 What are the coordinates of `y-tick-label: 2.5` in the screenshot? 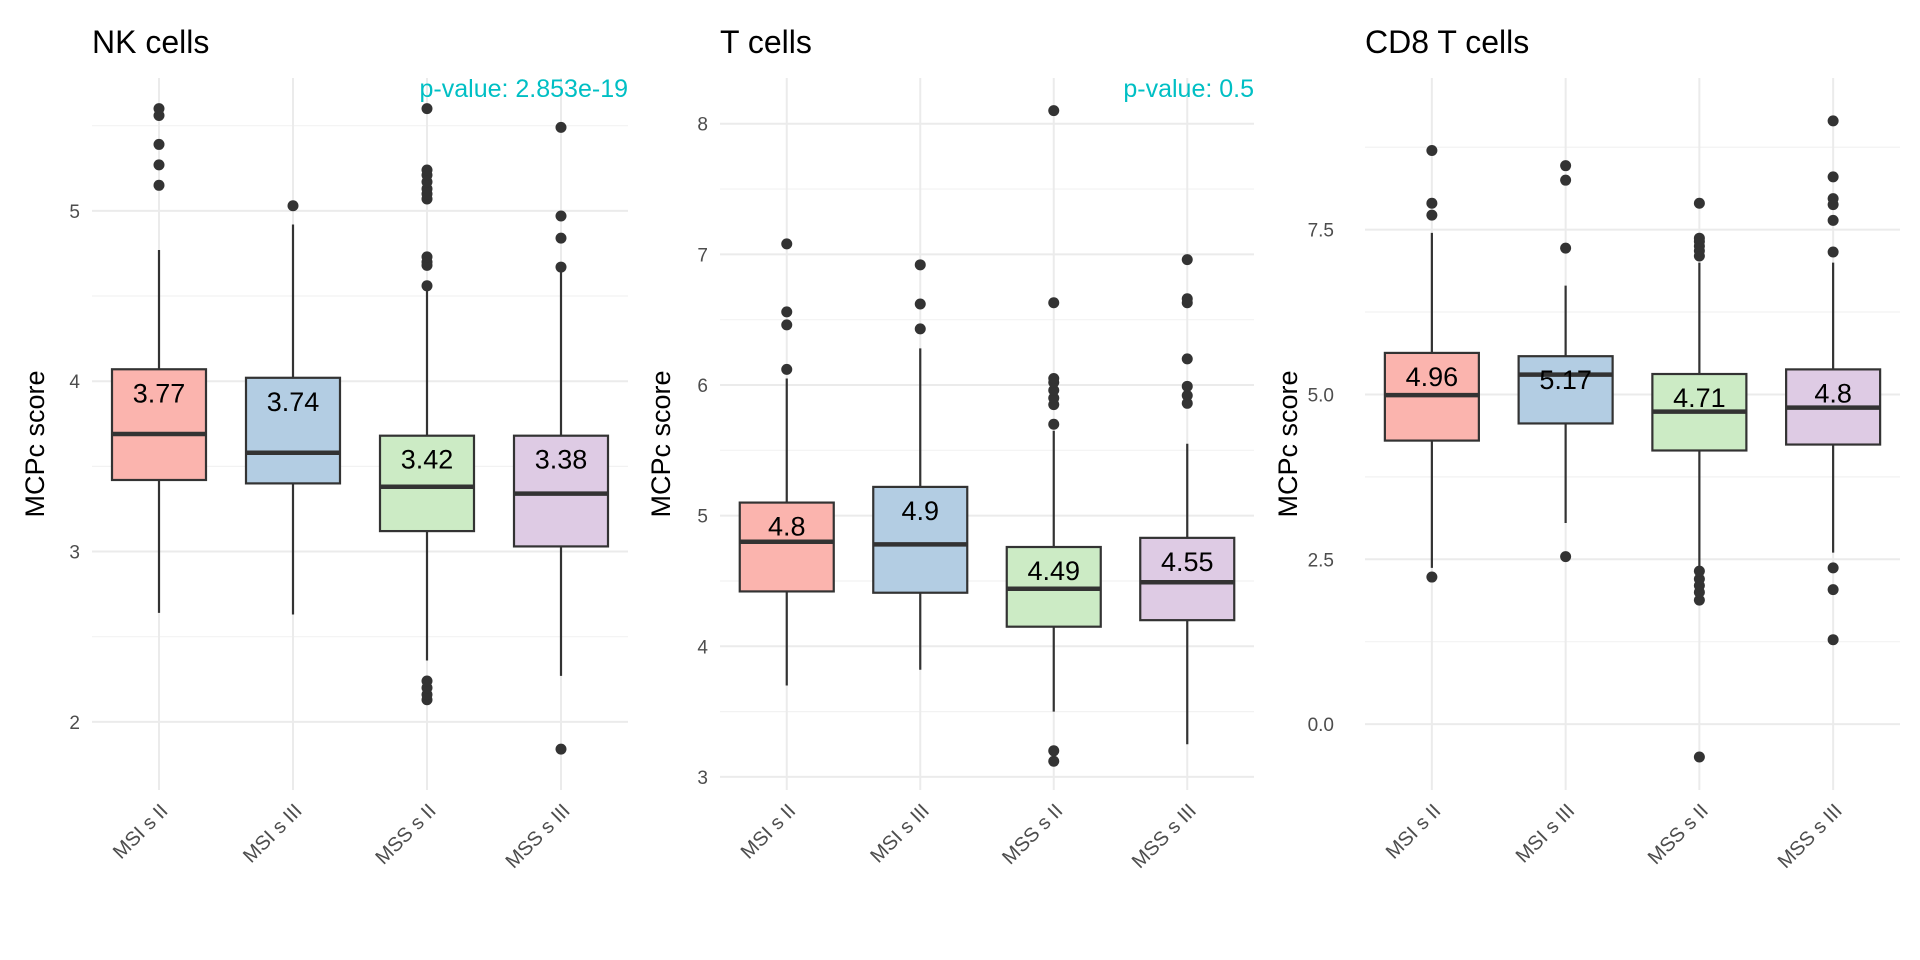 It's located at (1321, 560).